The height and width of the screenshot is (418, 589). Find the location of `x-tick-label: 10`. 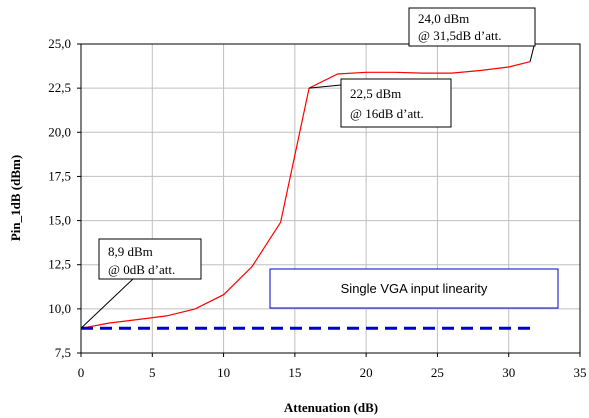

x-tick-label: 10 is located at coordinates (223, 372).